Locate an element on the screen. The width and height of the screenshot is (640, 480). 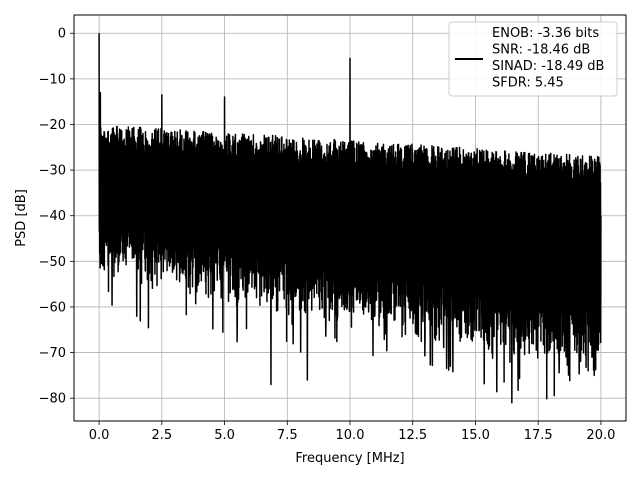
legend-entry-snr: SNR: -18.46 dB is located at coordinates (541, 50).